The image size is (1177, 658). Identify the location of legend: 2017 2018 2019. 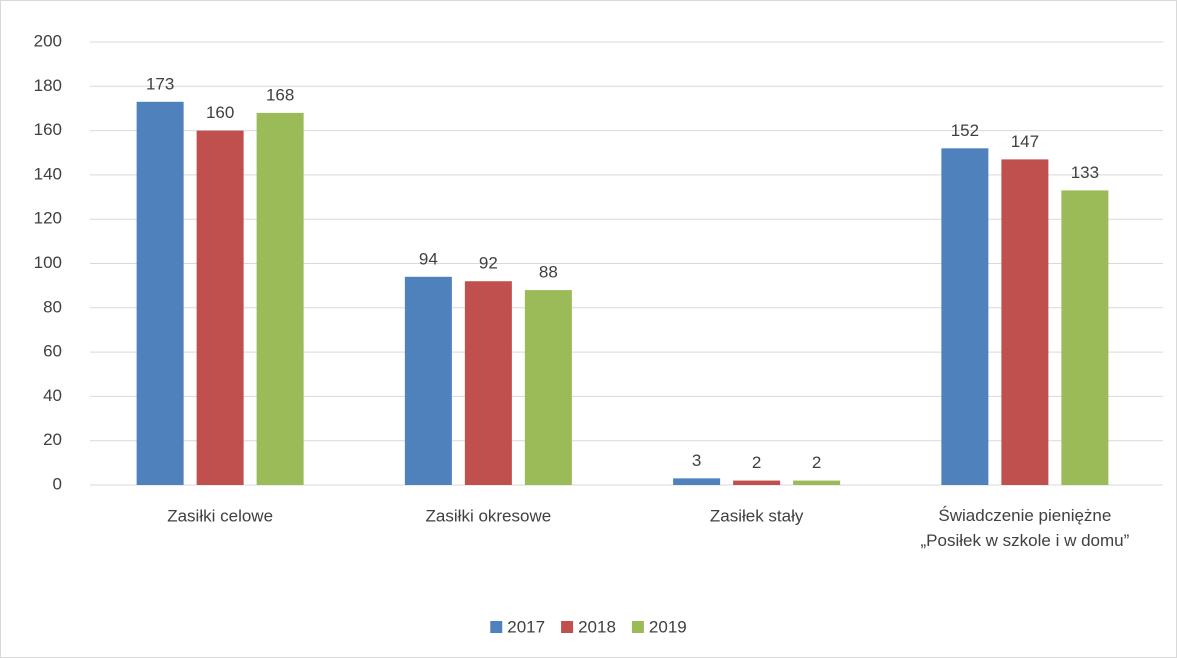
(588, 626).